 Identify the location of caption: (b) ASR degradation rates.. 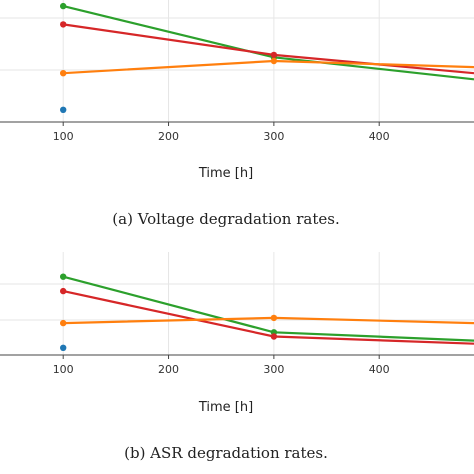
(226, 453).